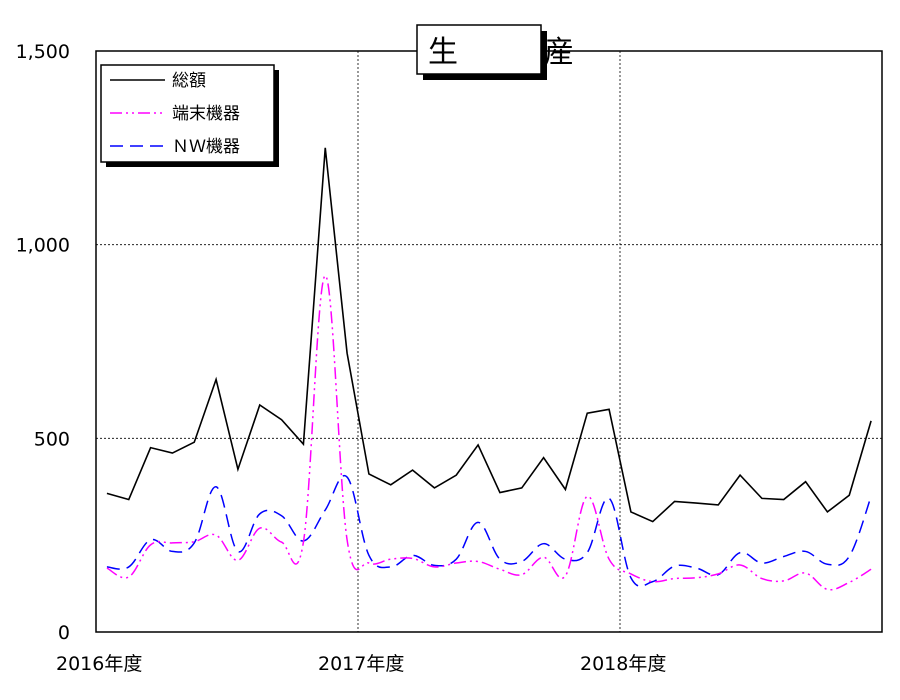 This screenshot has width=900, height=700. I want to click on series-line, so click(489, 530).